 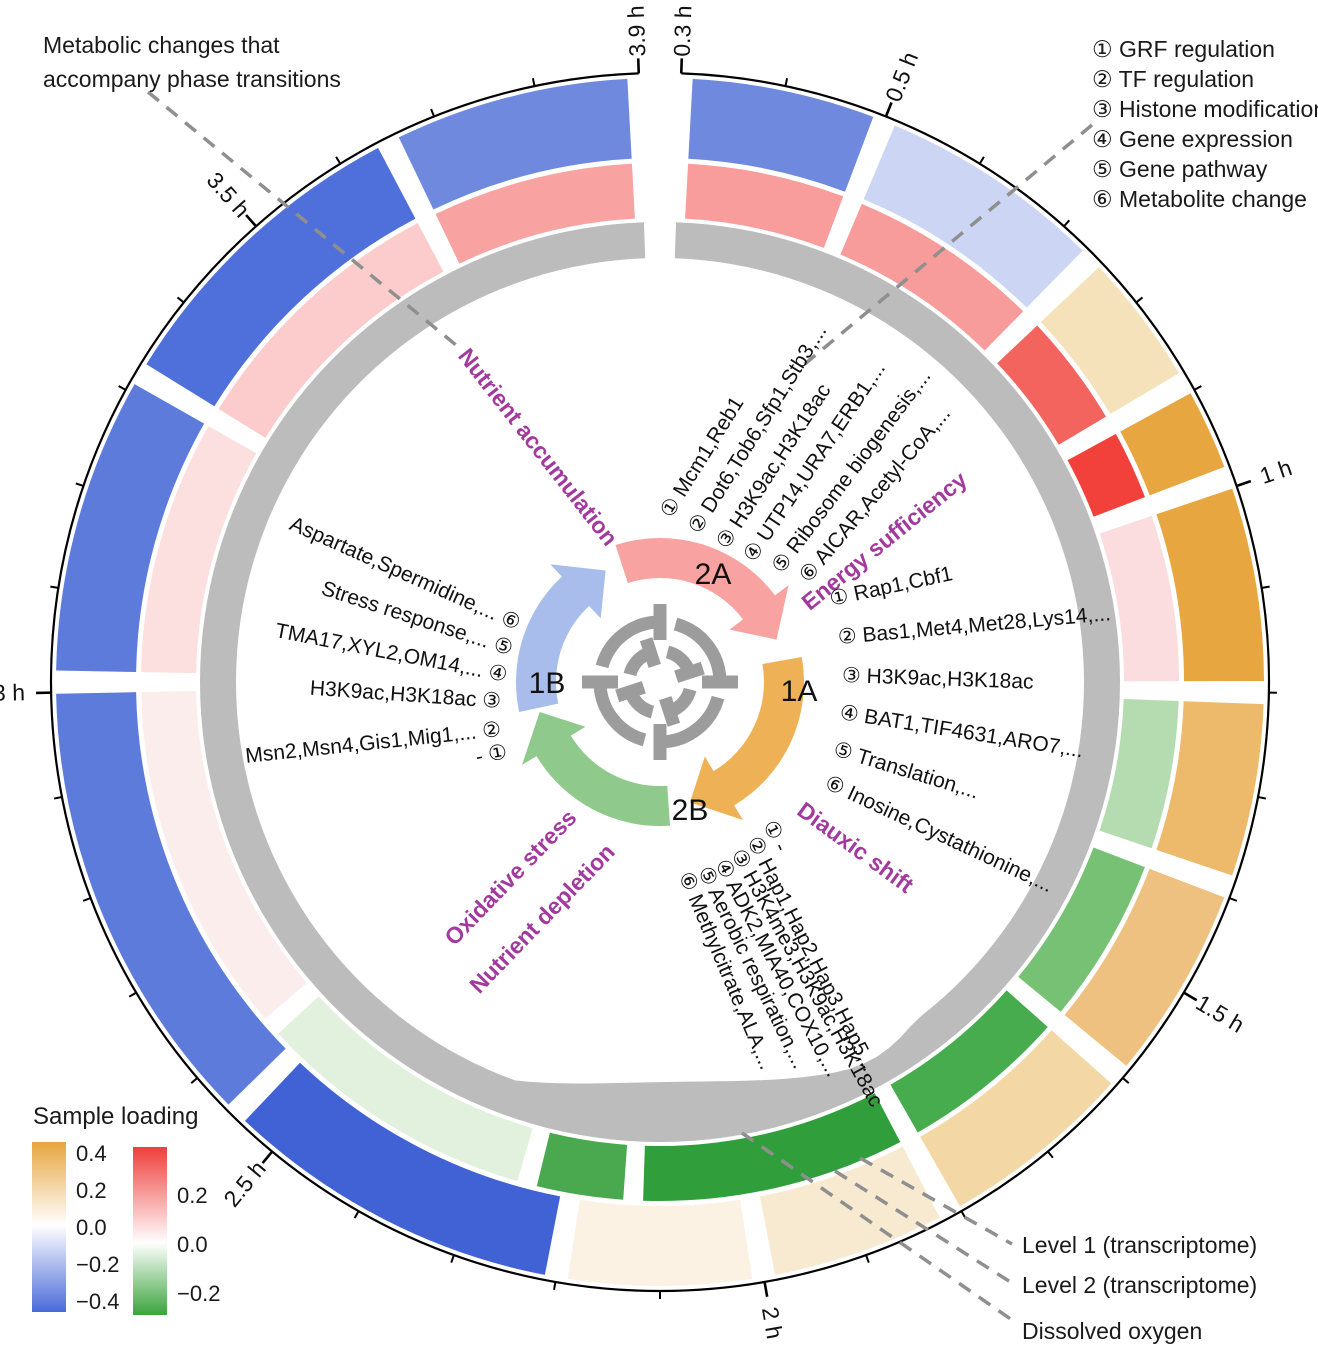 I want to click on legend-item-gene-pathway: ⑤ Gene pathway, so click(x=1180, y=169).